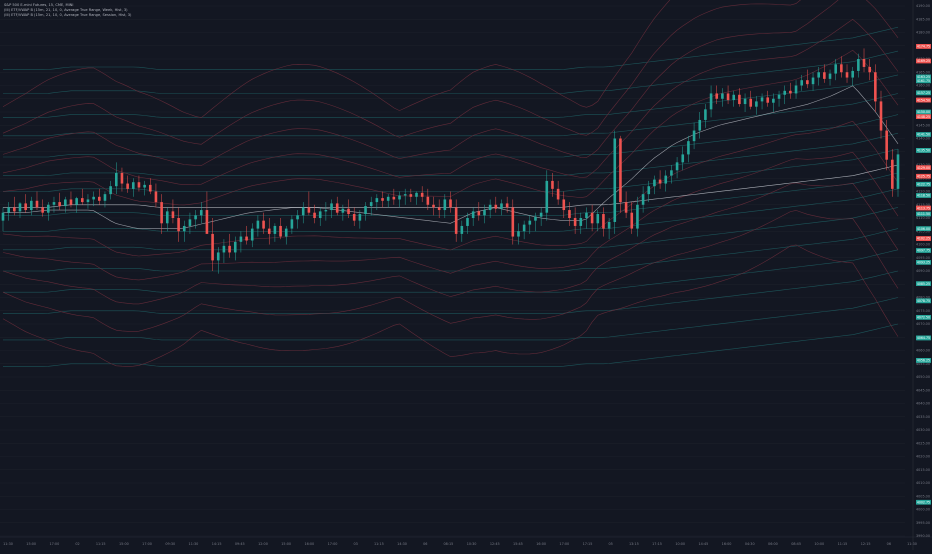 The width and height of the screenshot is (932, 554). What do you see at coordinates (773, 544) in the screenshot?
I see `x-tick-label: 06:00` at bounding box center [773, 544].